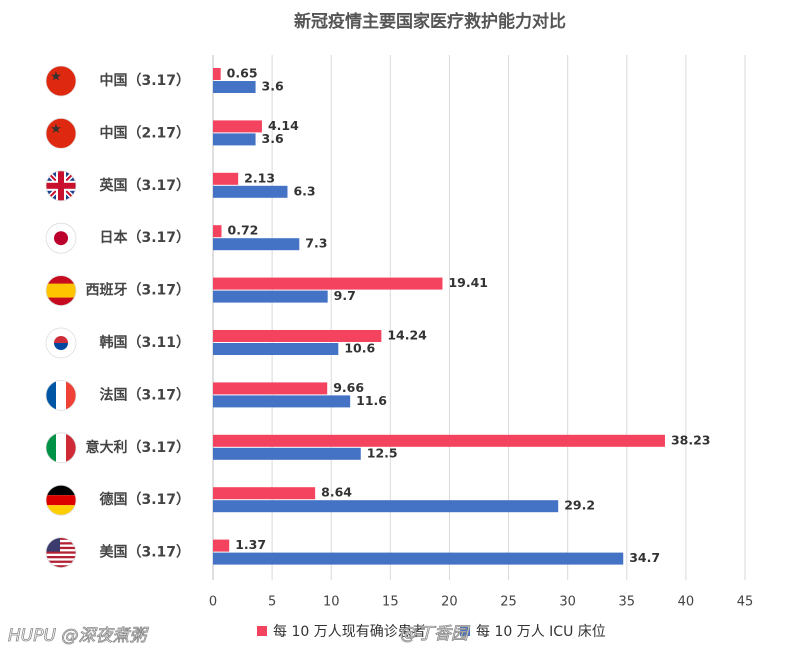 This screenshot has height=655, width=800. I want to click on x-tick-label: 5, so click(272, 602).